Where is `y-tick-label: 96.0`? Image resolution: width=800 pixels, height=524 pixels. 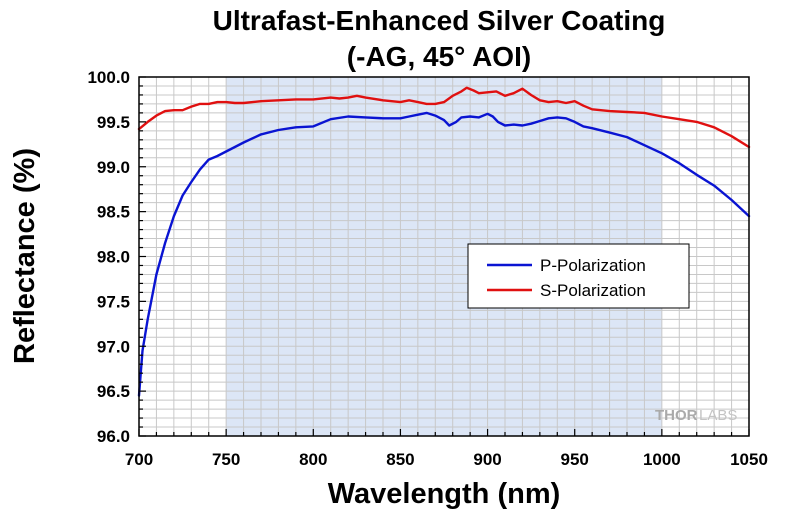 y-tick-label: 96.0 is located at coordinates (113, 436).